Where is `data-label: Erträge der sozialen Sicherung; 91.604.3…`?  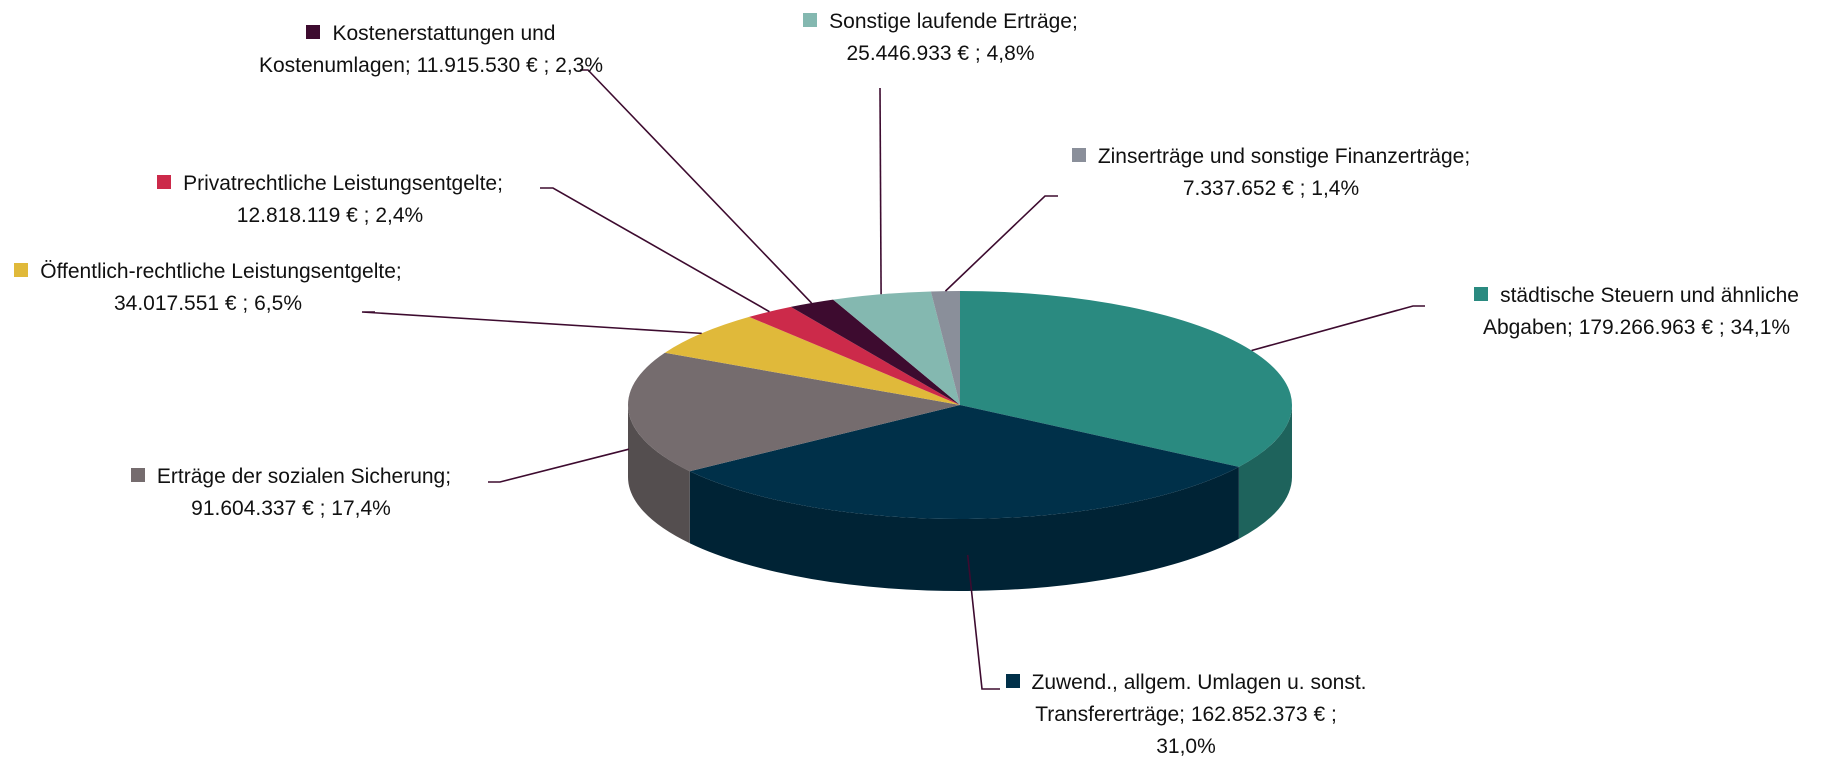 data-label: Erträge der sozialen Sicherung; 91.604.3… is located at coordinates (291, 493).